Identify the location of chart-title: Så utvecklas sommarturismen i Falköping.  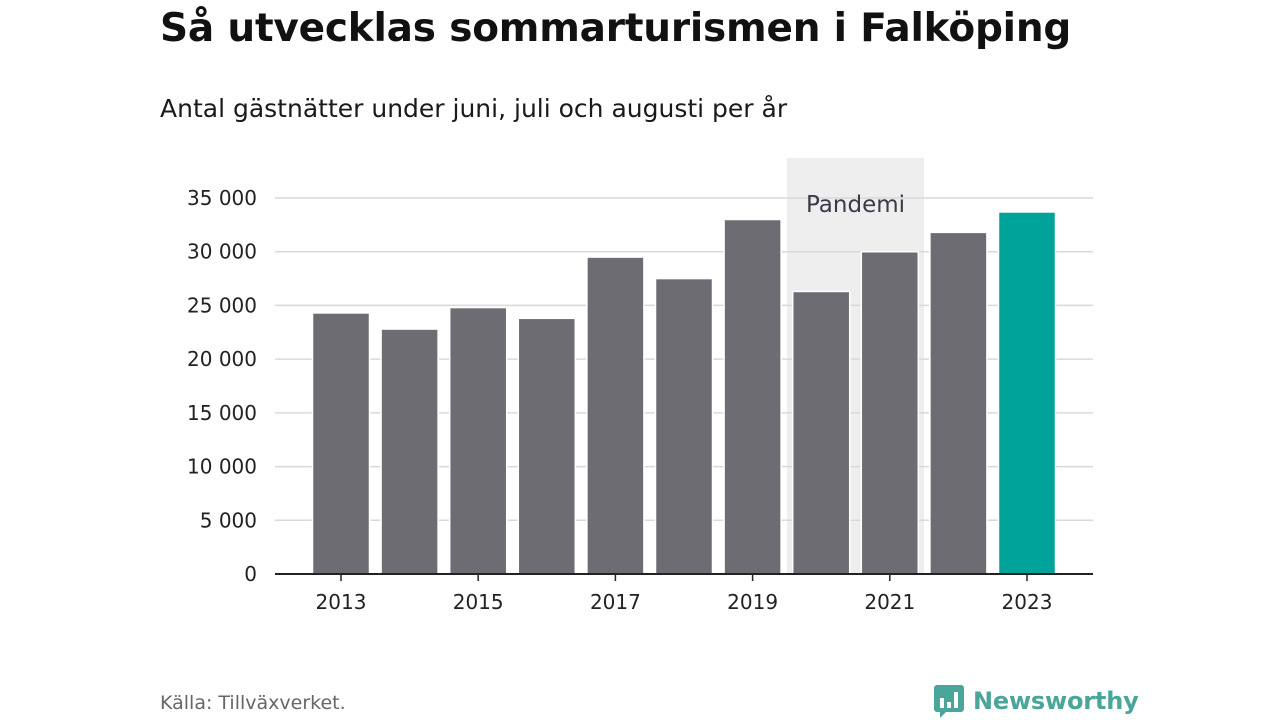
(616, 28).